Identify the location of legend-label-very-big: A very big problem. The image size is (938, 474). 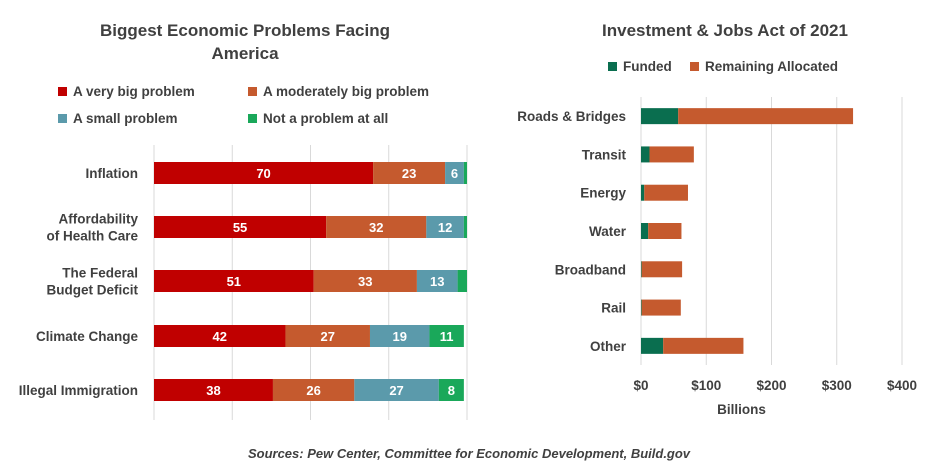
(134, 91).